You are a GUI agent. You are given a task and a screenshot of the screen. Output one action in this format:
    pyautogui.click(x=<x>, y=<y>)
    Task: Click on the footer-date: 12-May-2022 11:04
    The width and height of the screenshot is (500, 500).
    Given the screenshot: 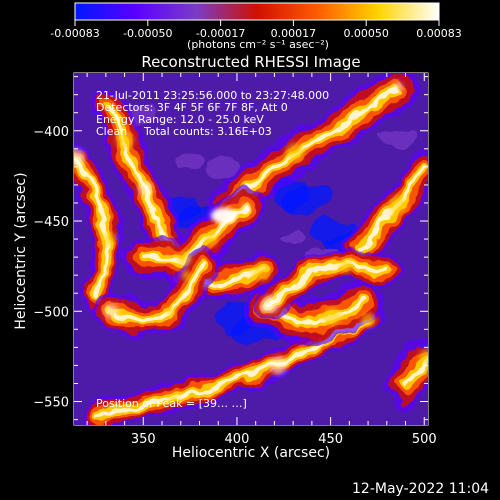 What is the action you would take?
    pyautogui.click(x=421, y=489)
    